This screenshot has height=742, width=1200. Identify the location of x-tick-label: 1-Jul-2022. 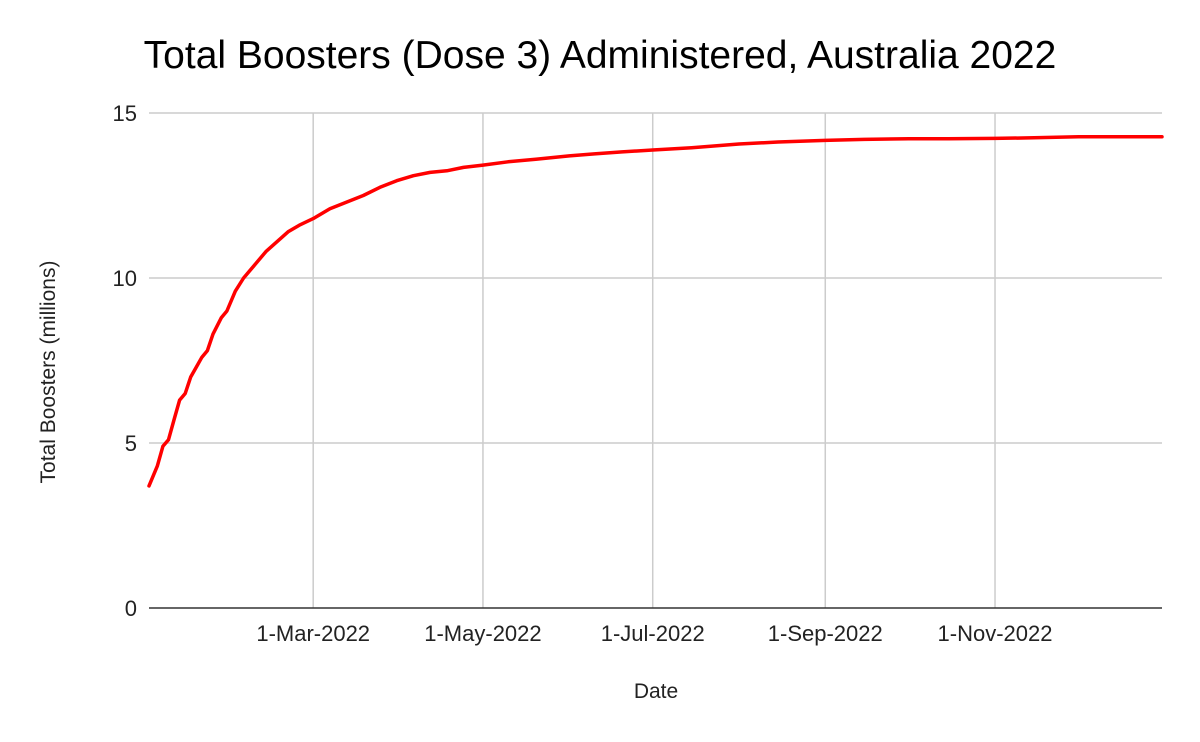
(653, 633).